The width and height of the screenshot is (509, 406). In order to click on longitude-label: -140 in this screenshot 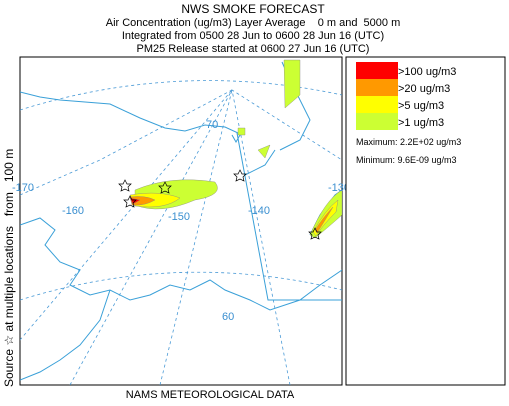, I will do `click(259, 211)`.